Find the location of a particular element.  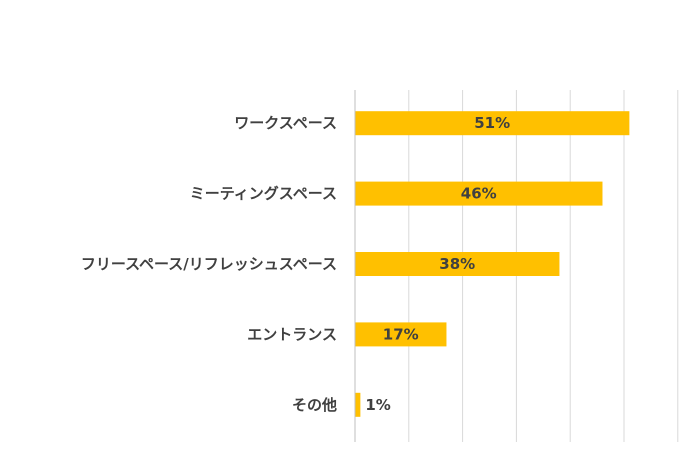

data-label: 38% is located at coordinates (457, 264).